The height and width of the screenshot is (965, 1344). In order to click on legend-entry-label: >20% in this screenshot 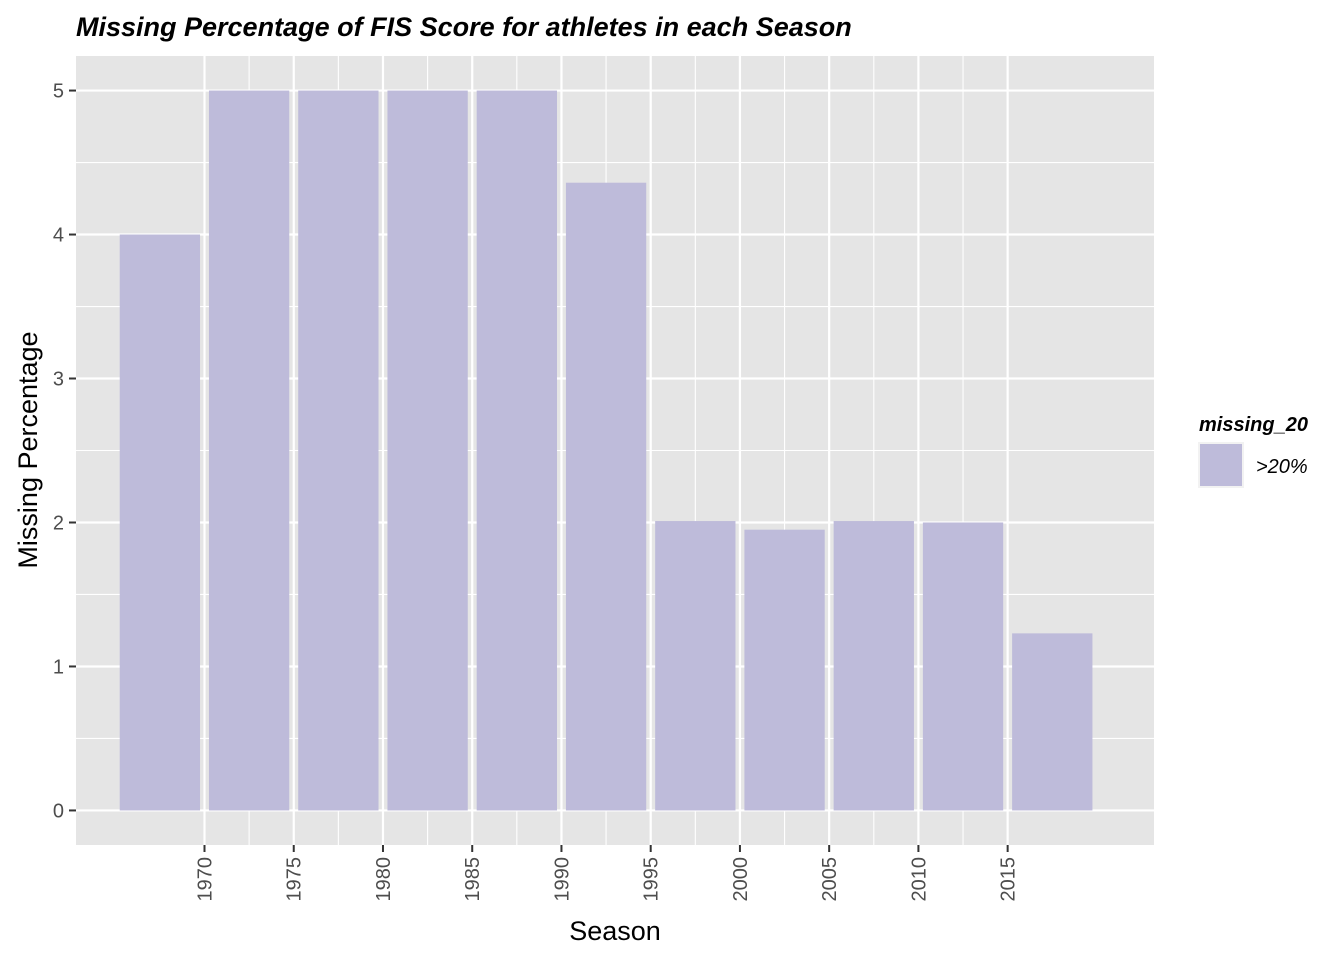, I will do `click(1282, 467)`.